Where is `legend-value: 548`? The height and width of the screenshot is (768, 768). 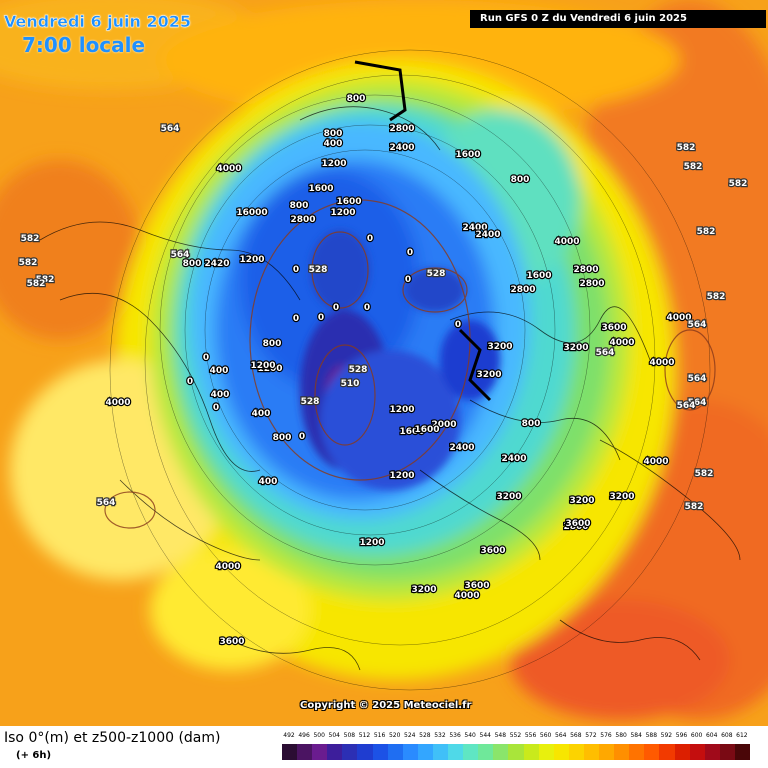
legend-value: 548 is located at coordinates (500, 735).